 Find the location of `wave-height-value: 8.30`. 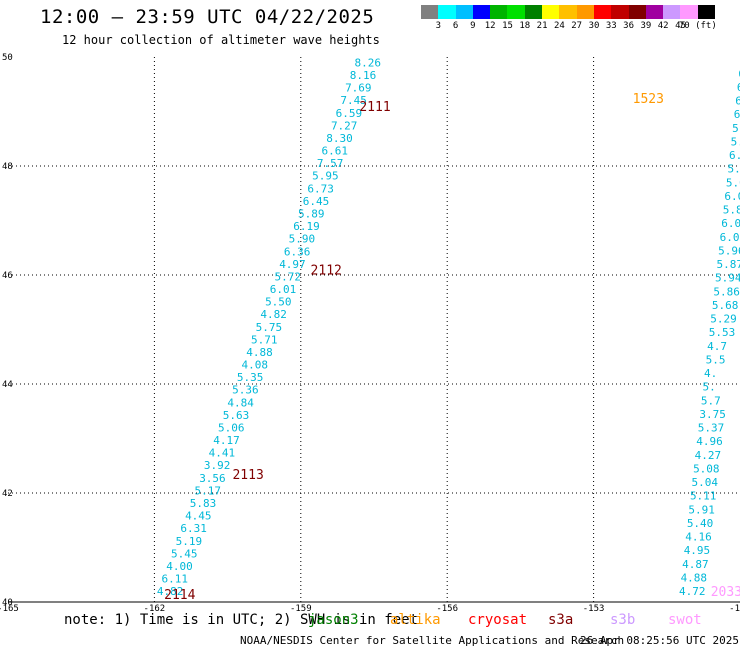

wave-height-value: 8.30 is located at coordinates (339, 138).